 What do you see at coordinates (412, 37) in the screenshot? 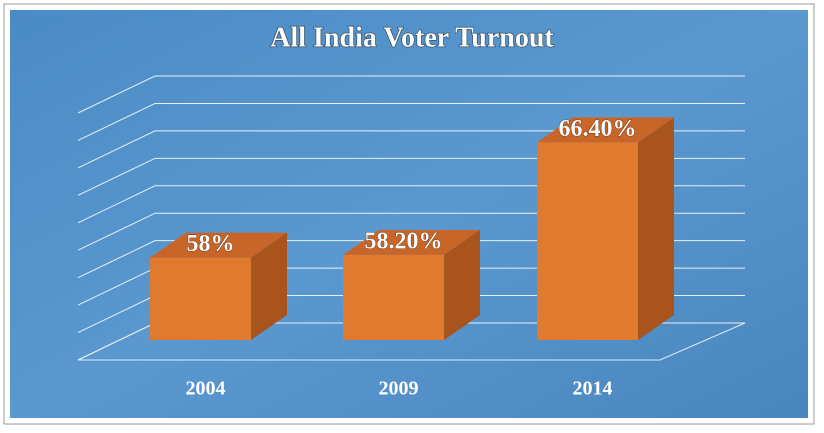
I see `chart-title: All India Voter Turnout` at bounding box center [412, 37].